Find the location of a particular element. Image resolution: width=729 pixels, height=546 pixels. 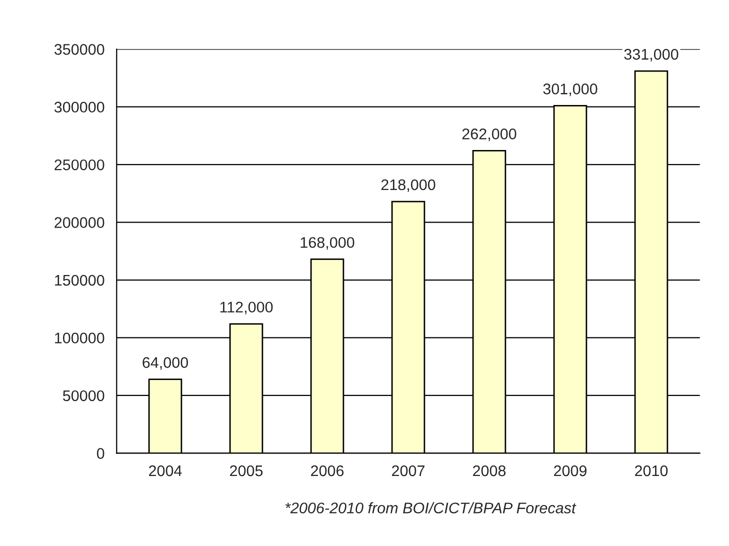

y-tick-label: 0 is located at coordinates (100, 453).